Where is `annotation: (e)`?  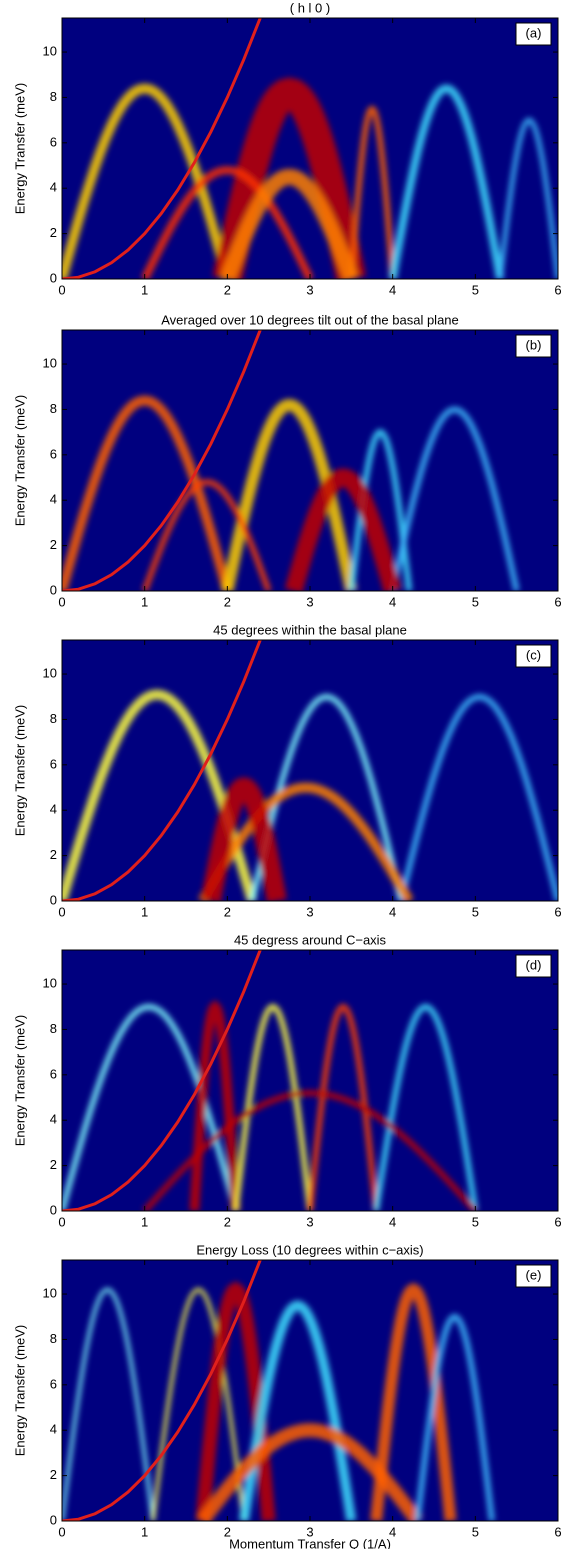 annotation: (e) is located at coordinates (534, 1274).